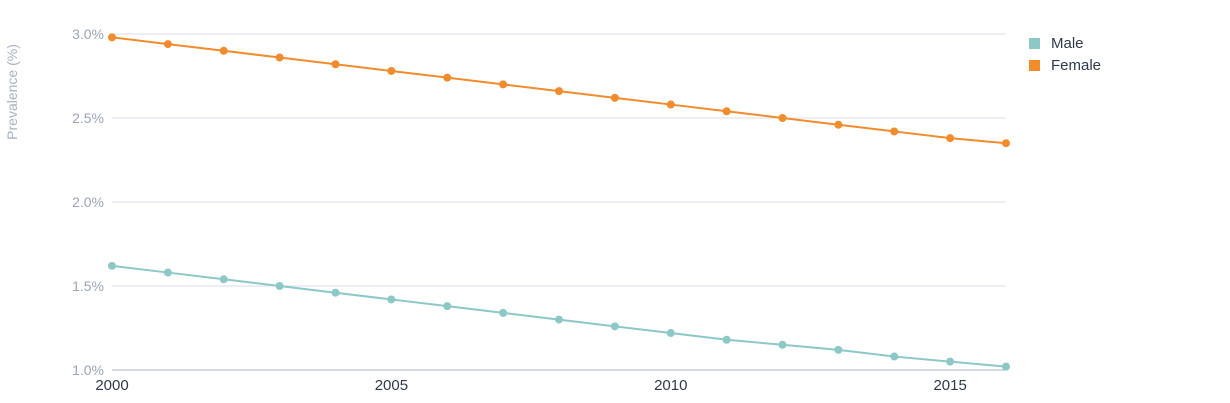  Describe the element at coordinates (531, 385) in the screenshot. I see `x-axis: 2000 2005 2010 2015` at that location.